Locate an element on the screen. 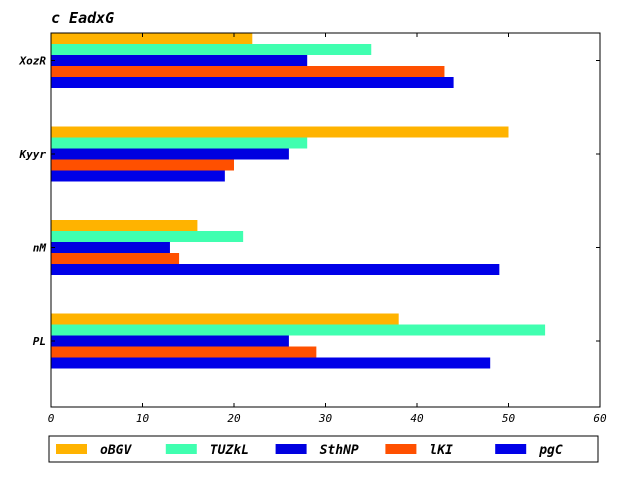 The image size is (639, 497). bar-lKI-nM is located at coordinates (115, 258).